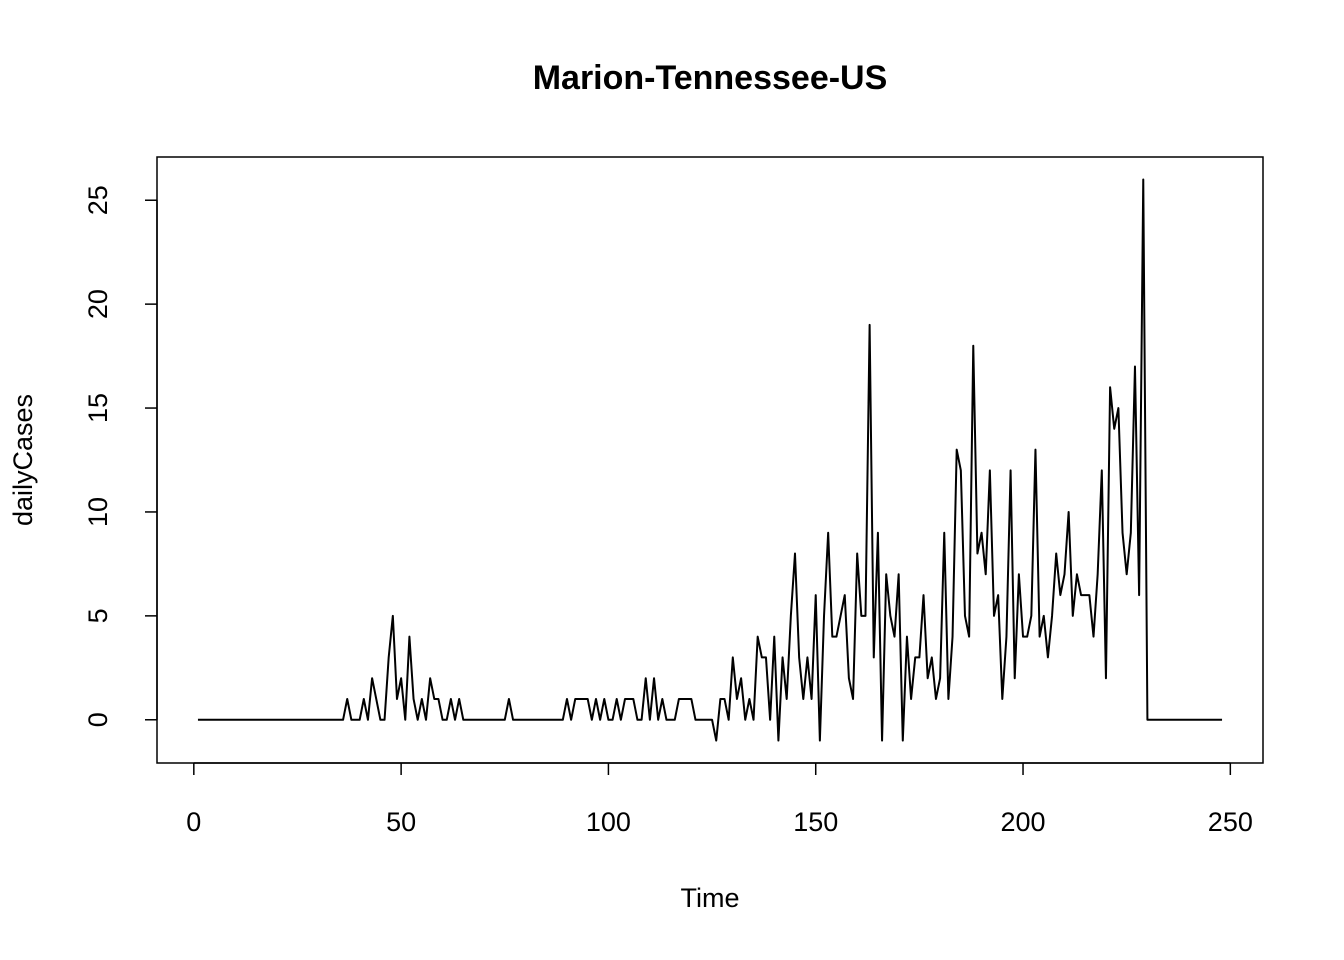  Describe the element at coordinates (98, 719) in the screenshot. I see `y-tick-label: 0` at that location.